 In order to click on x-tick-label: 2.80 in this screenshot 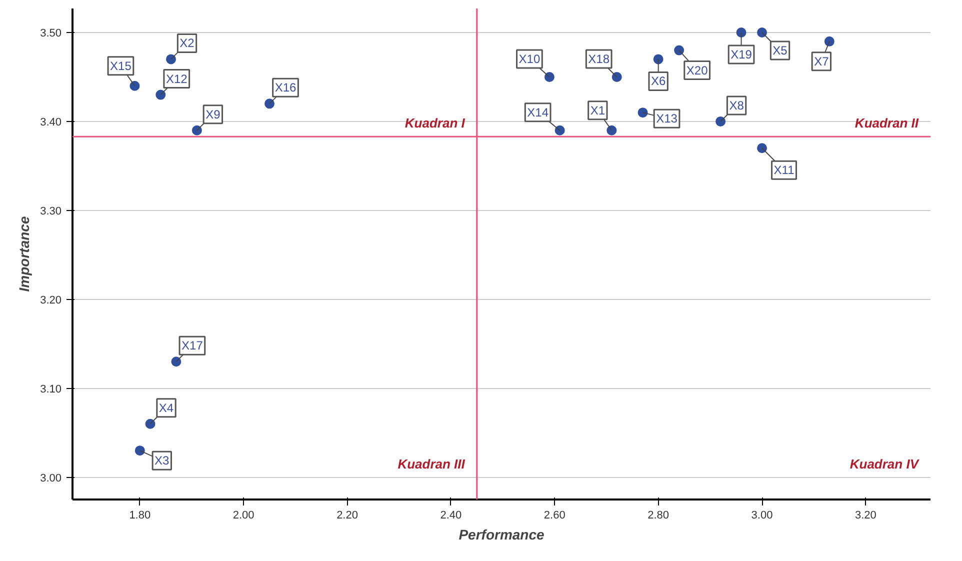, I will do `click(659, 516)`.